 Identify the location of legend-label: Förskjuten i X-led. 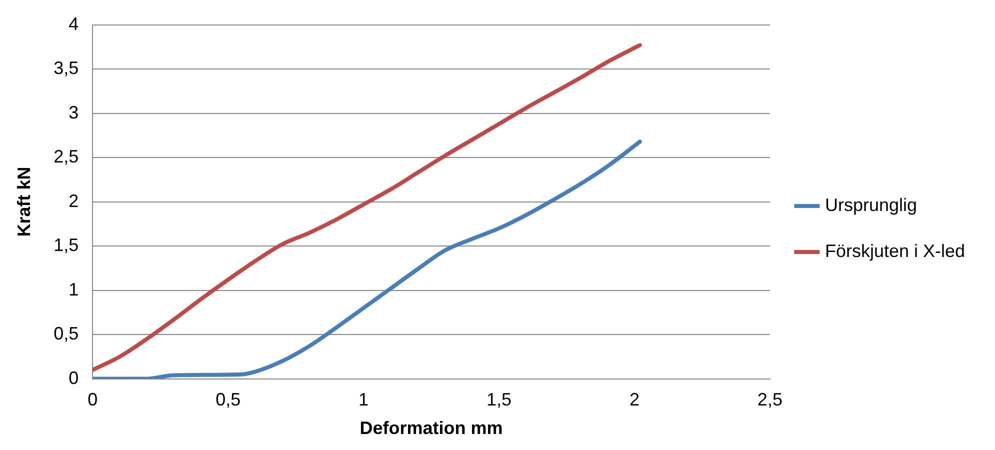
(895, 250).